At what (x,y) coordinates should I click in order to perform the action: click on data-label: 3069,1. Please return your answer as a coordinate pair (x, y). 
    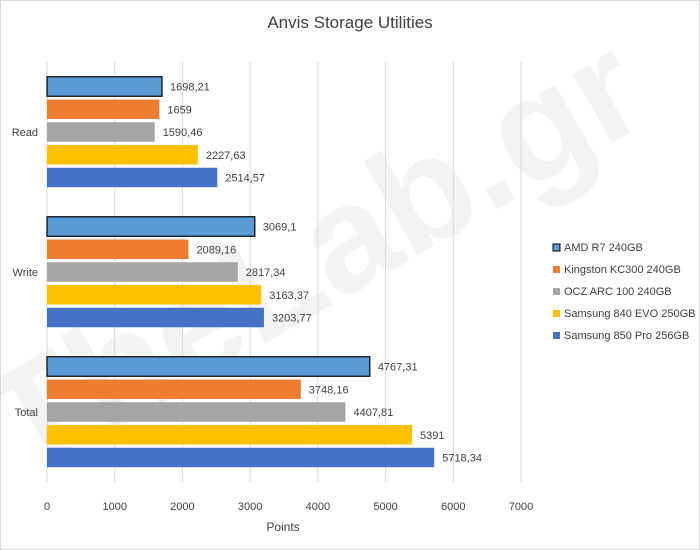
    Looking at the image, I should click on (280, 228).